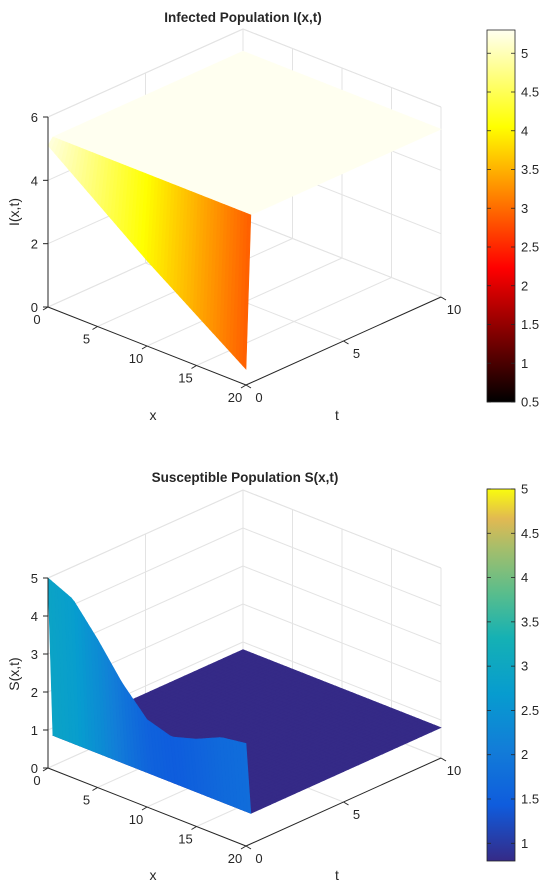 This screenshot has height=891, width=550. What do you see at coordinates (530, 402) in the screenshot?
I see `colorbar-tick-label: 0.5` at bounding box center [530, 402].